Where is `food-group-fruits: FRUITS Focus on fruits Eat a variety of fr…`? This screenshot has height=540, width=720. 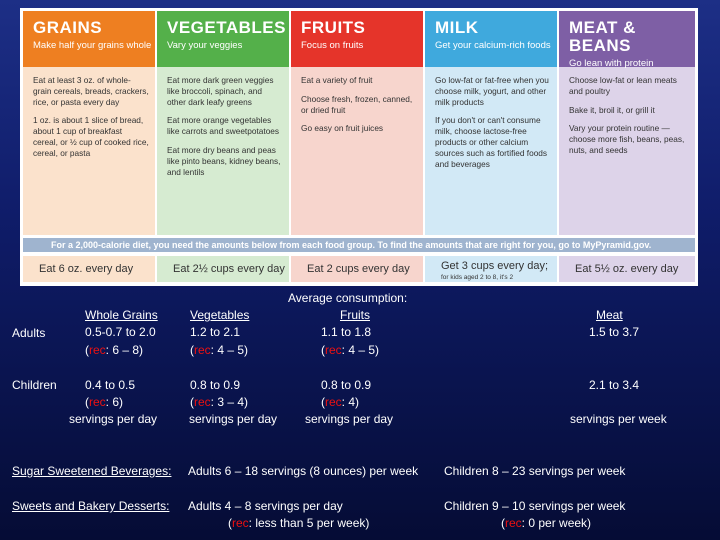
food-group-fruits: FRUITS Focus on fruits Eat a variety of fr… is located at coordinates (357, 123).